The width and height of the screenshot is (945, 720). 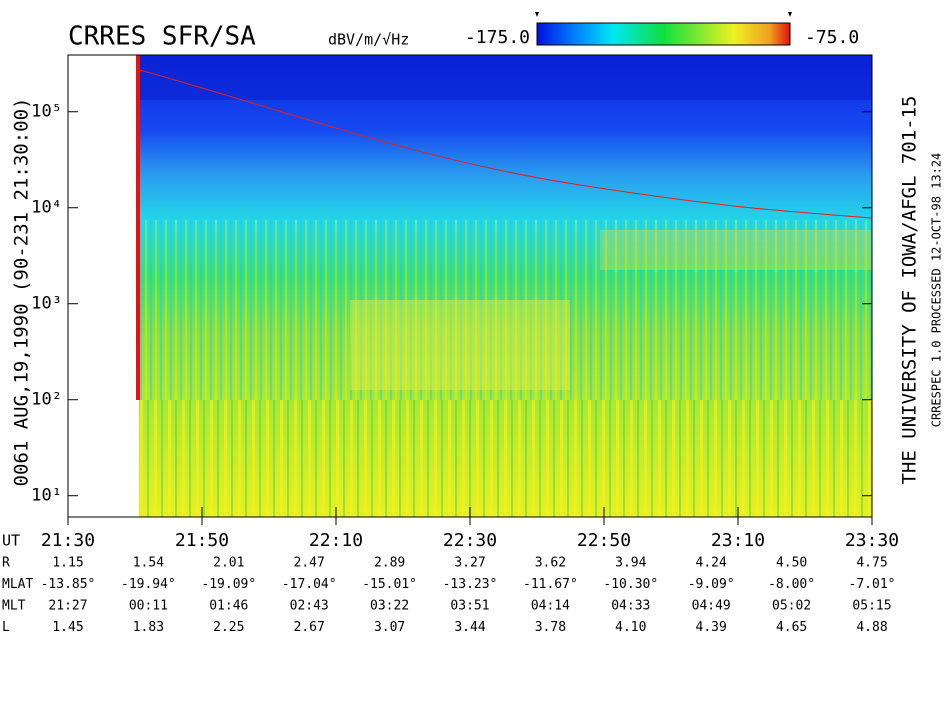 I want to click on ephemeris-row-label: MLT, so click(x=14, y=606).